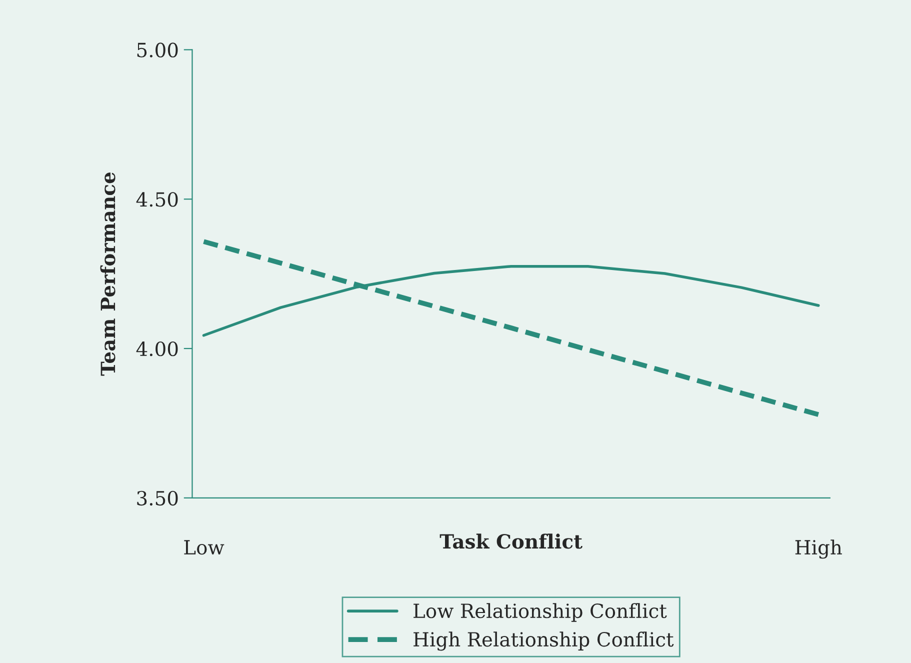  Describe the element at coordinates (818, 549) in the screenshot. I see `x-tick-label: High` at that location.